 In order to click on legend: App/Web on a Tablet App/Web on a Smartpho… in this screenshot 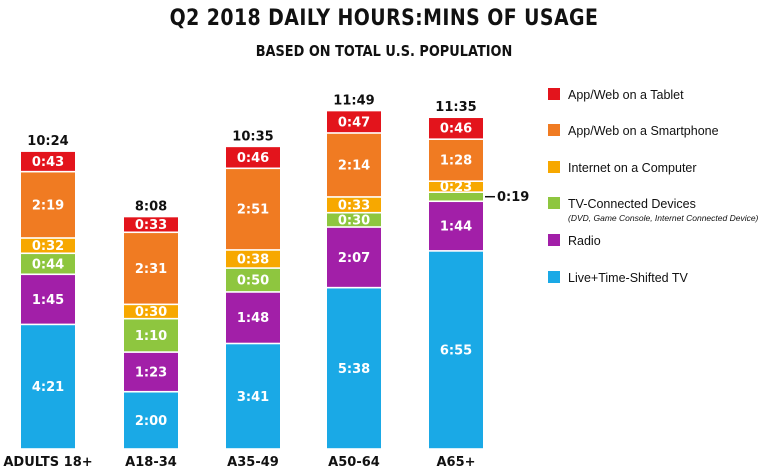, I will do `click(653, 186)`.